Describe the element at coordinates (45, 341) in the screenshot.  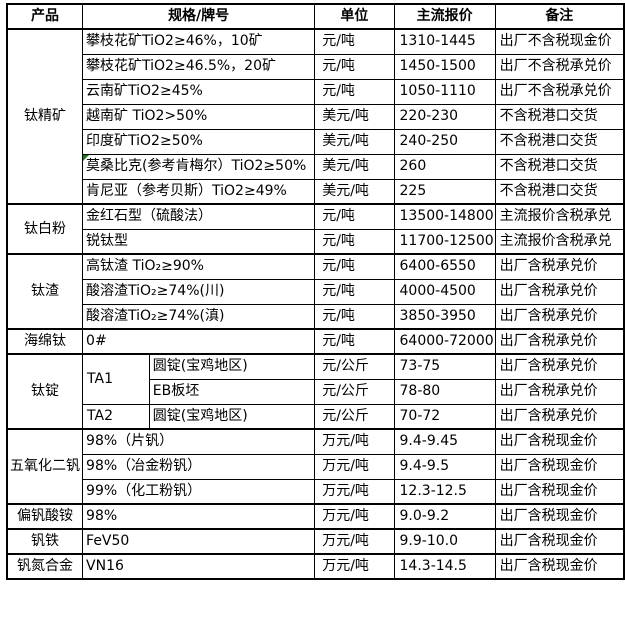
I see `cell-product: 海绵钛` at that location.